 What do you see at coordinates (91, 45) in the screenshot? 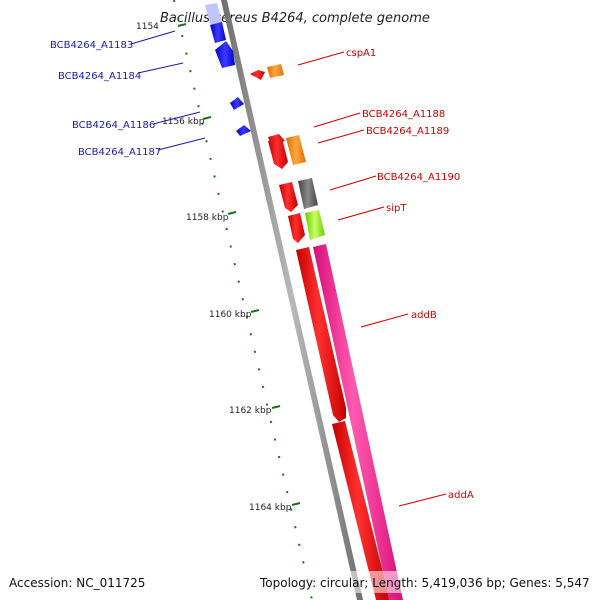
I see `gene-label-bcb4264-a1183: BCB4264_A1183` at bounding box center [91, 45].